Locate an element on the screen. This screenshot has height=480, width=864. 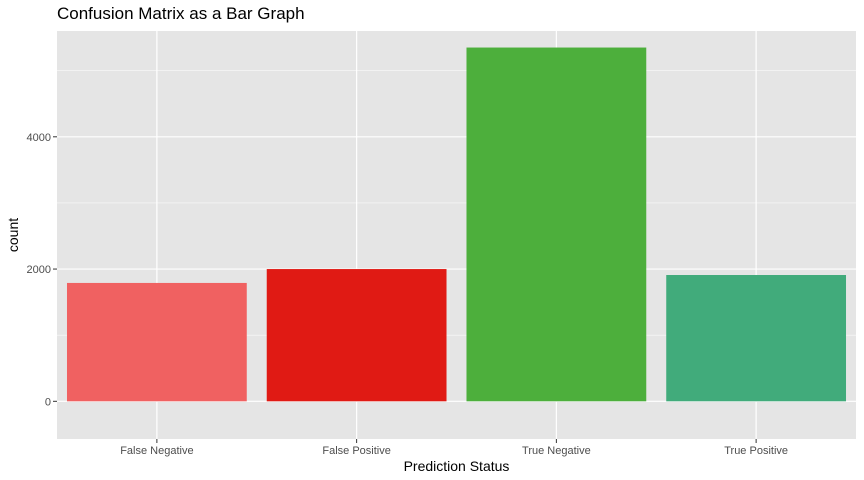
x-axis-title: Prediction Status is located at coordinates (457, 466).